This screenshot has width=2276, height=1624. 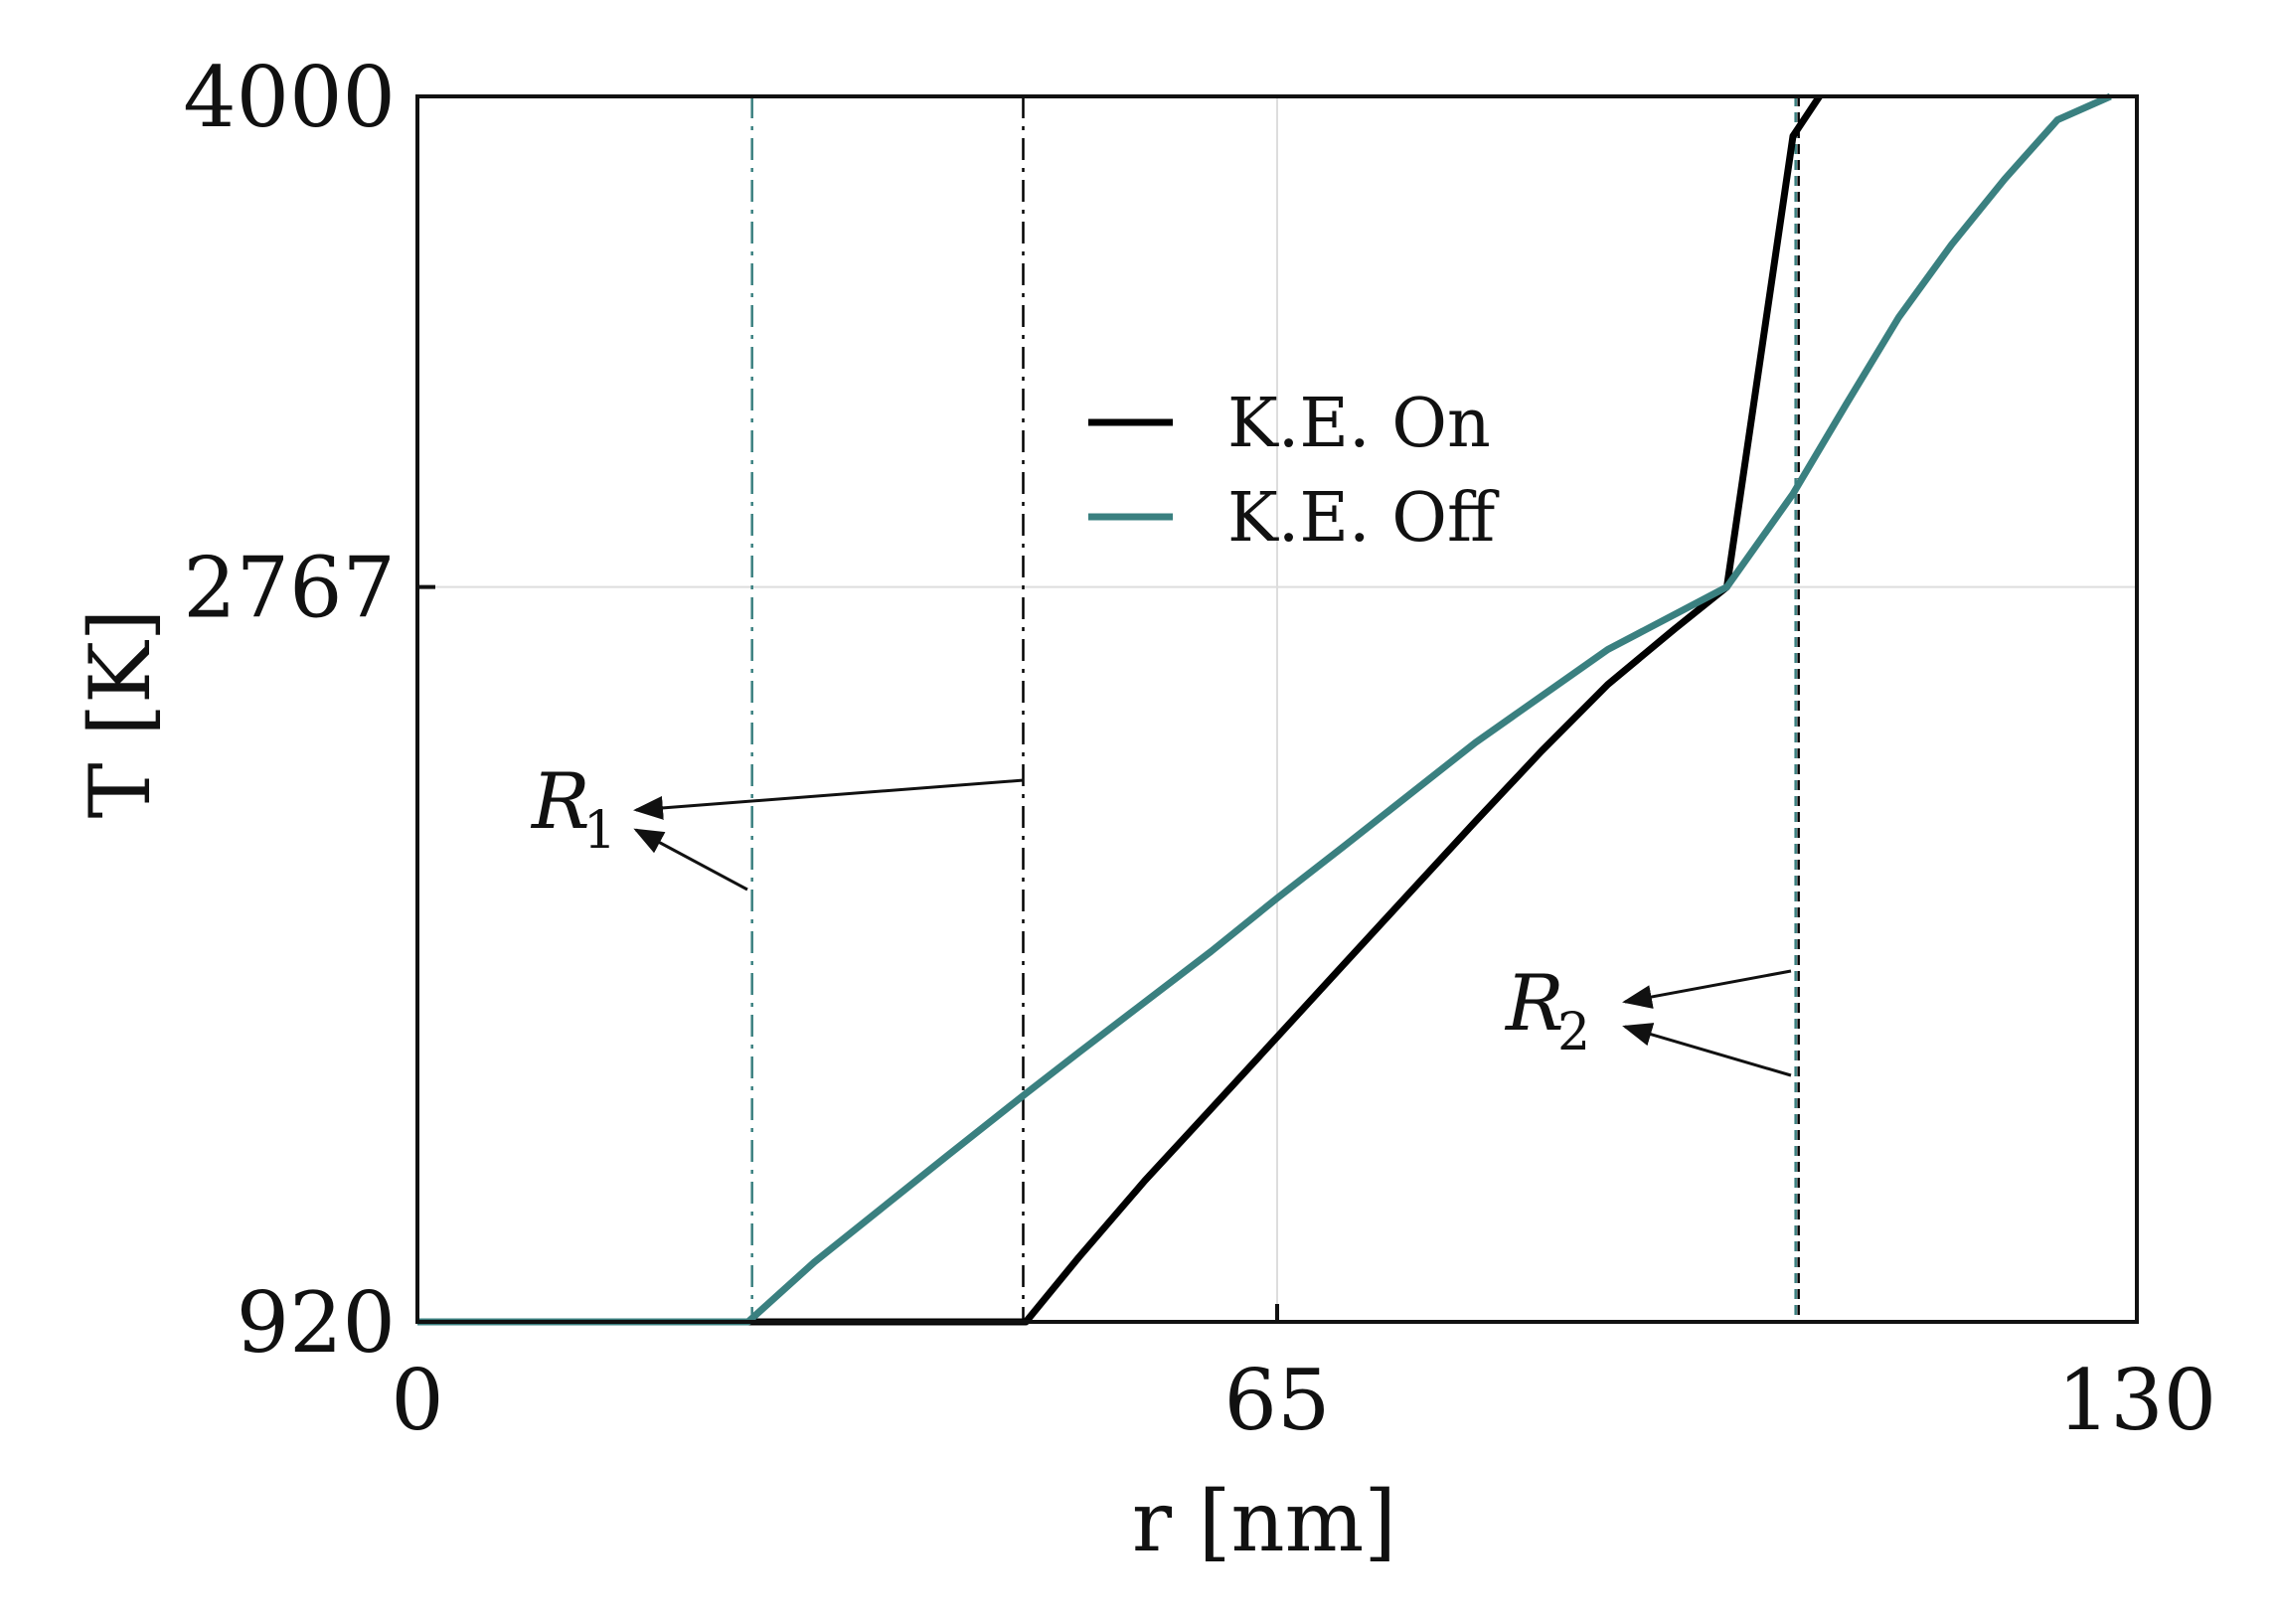 What do you see at coordinates (1359, 424) in the screenshot?
I see `legend-label: K.E. On` at bounding box center [1359, 424].